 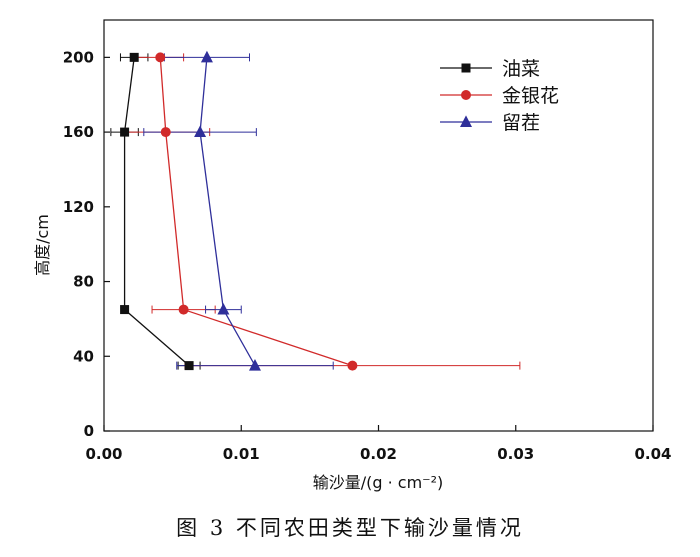 What do you see at coordinates (652, 454) in the screenshot?
I see `x-tick-label: 0.04` at bounding box center [652, 454].